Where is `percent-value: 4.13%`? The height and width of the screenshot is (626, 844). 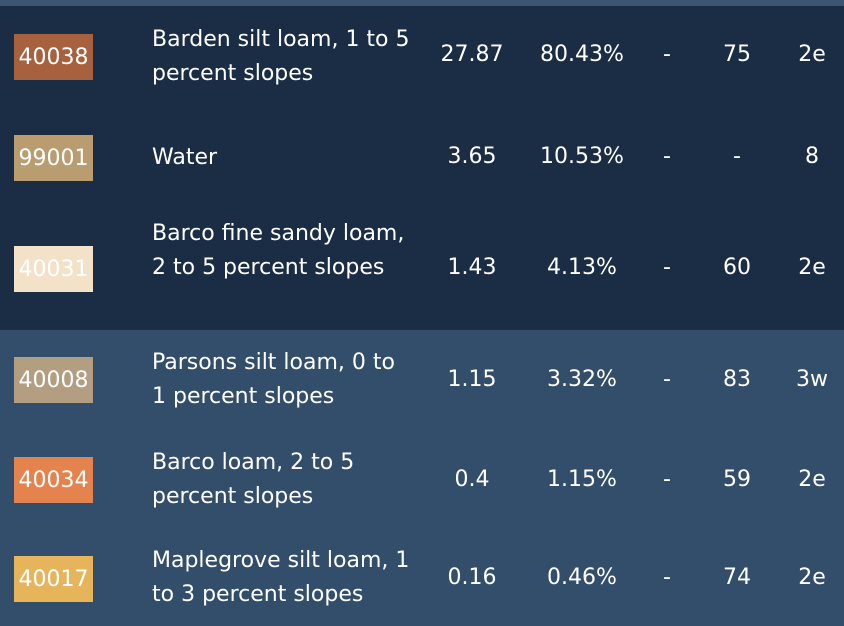 percent-value: 4.13% is located at coordinates (582, 267).